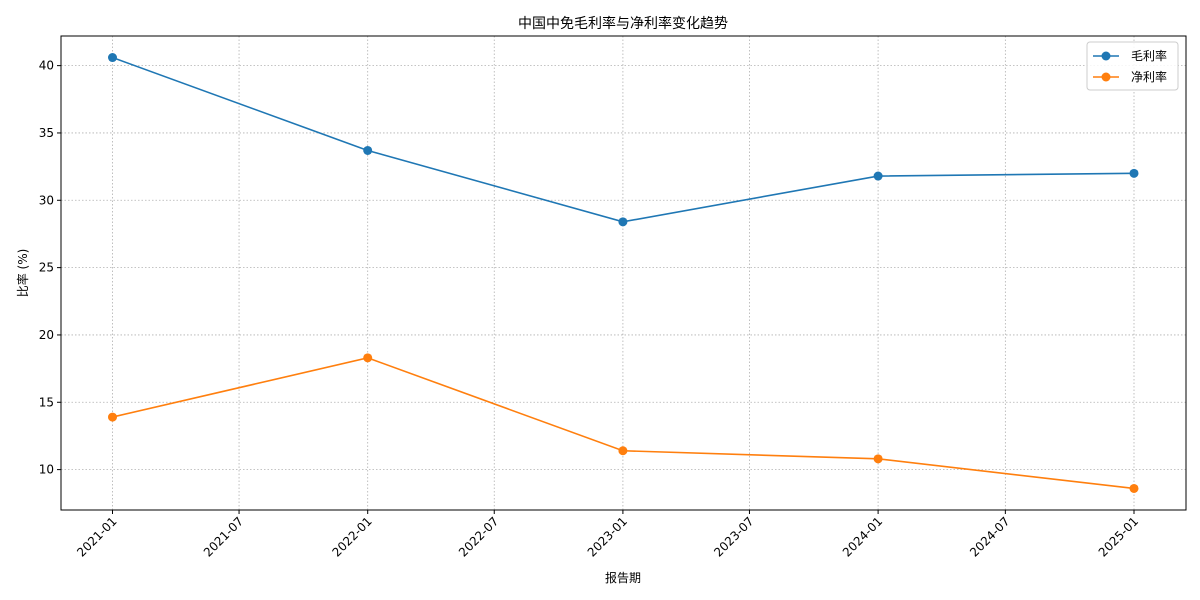 This screenshot has height=600, width=1200. What do you see at coordinates (1149, 76) in the screenshot?
I see `legend-label: 净利率` at bounding box center [1149, 76].